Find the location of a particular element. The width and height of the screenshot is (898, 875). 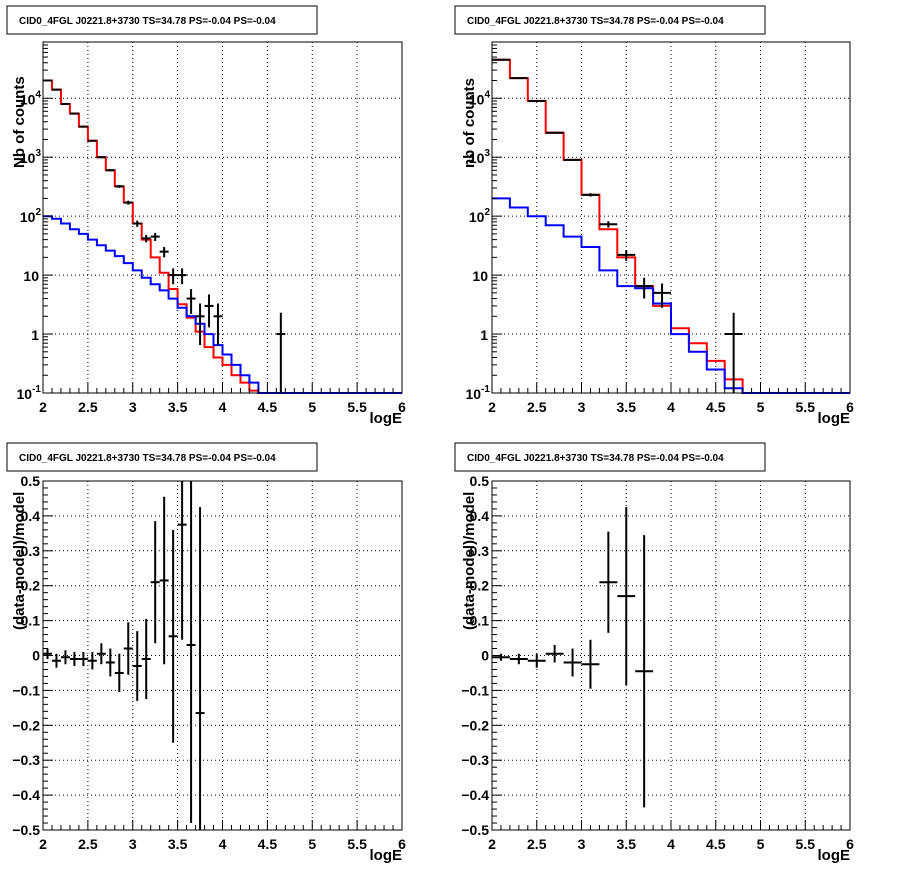

y-tick-label: 10⁴ is located at coordinates (31, 98).